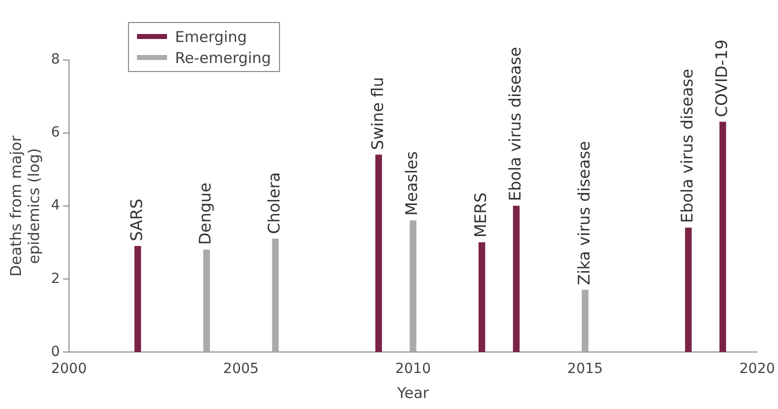 The height and width of the screenshot is (409, 778). Describe the element at coordinates (55, 352) in the screenshot. I see `y-tick-label: 0` at that location.